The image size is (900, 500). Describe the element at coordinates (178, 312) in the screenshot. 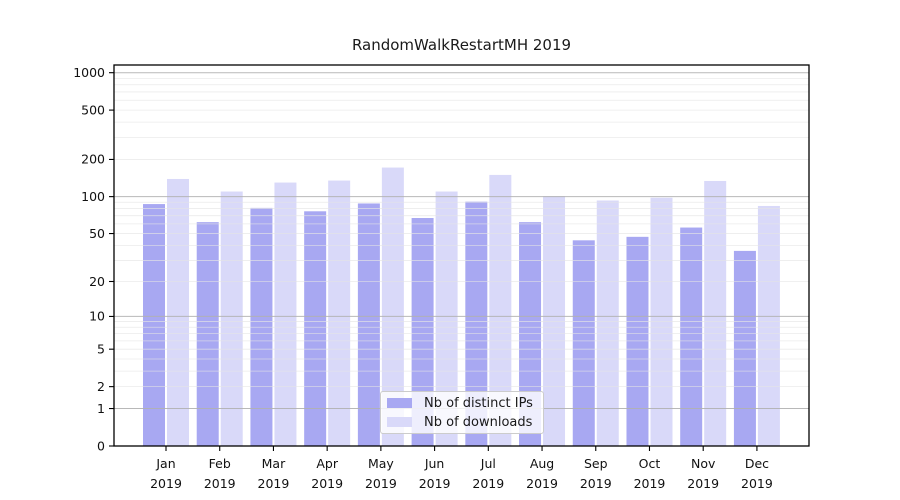

I see `bar-downloads-jan` at that location.